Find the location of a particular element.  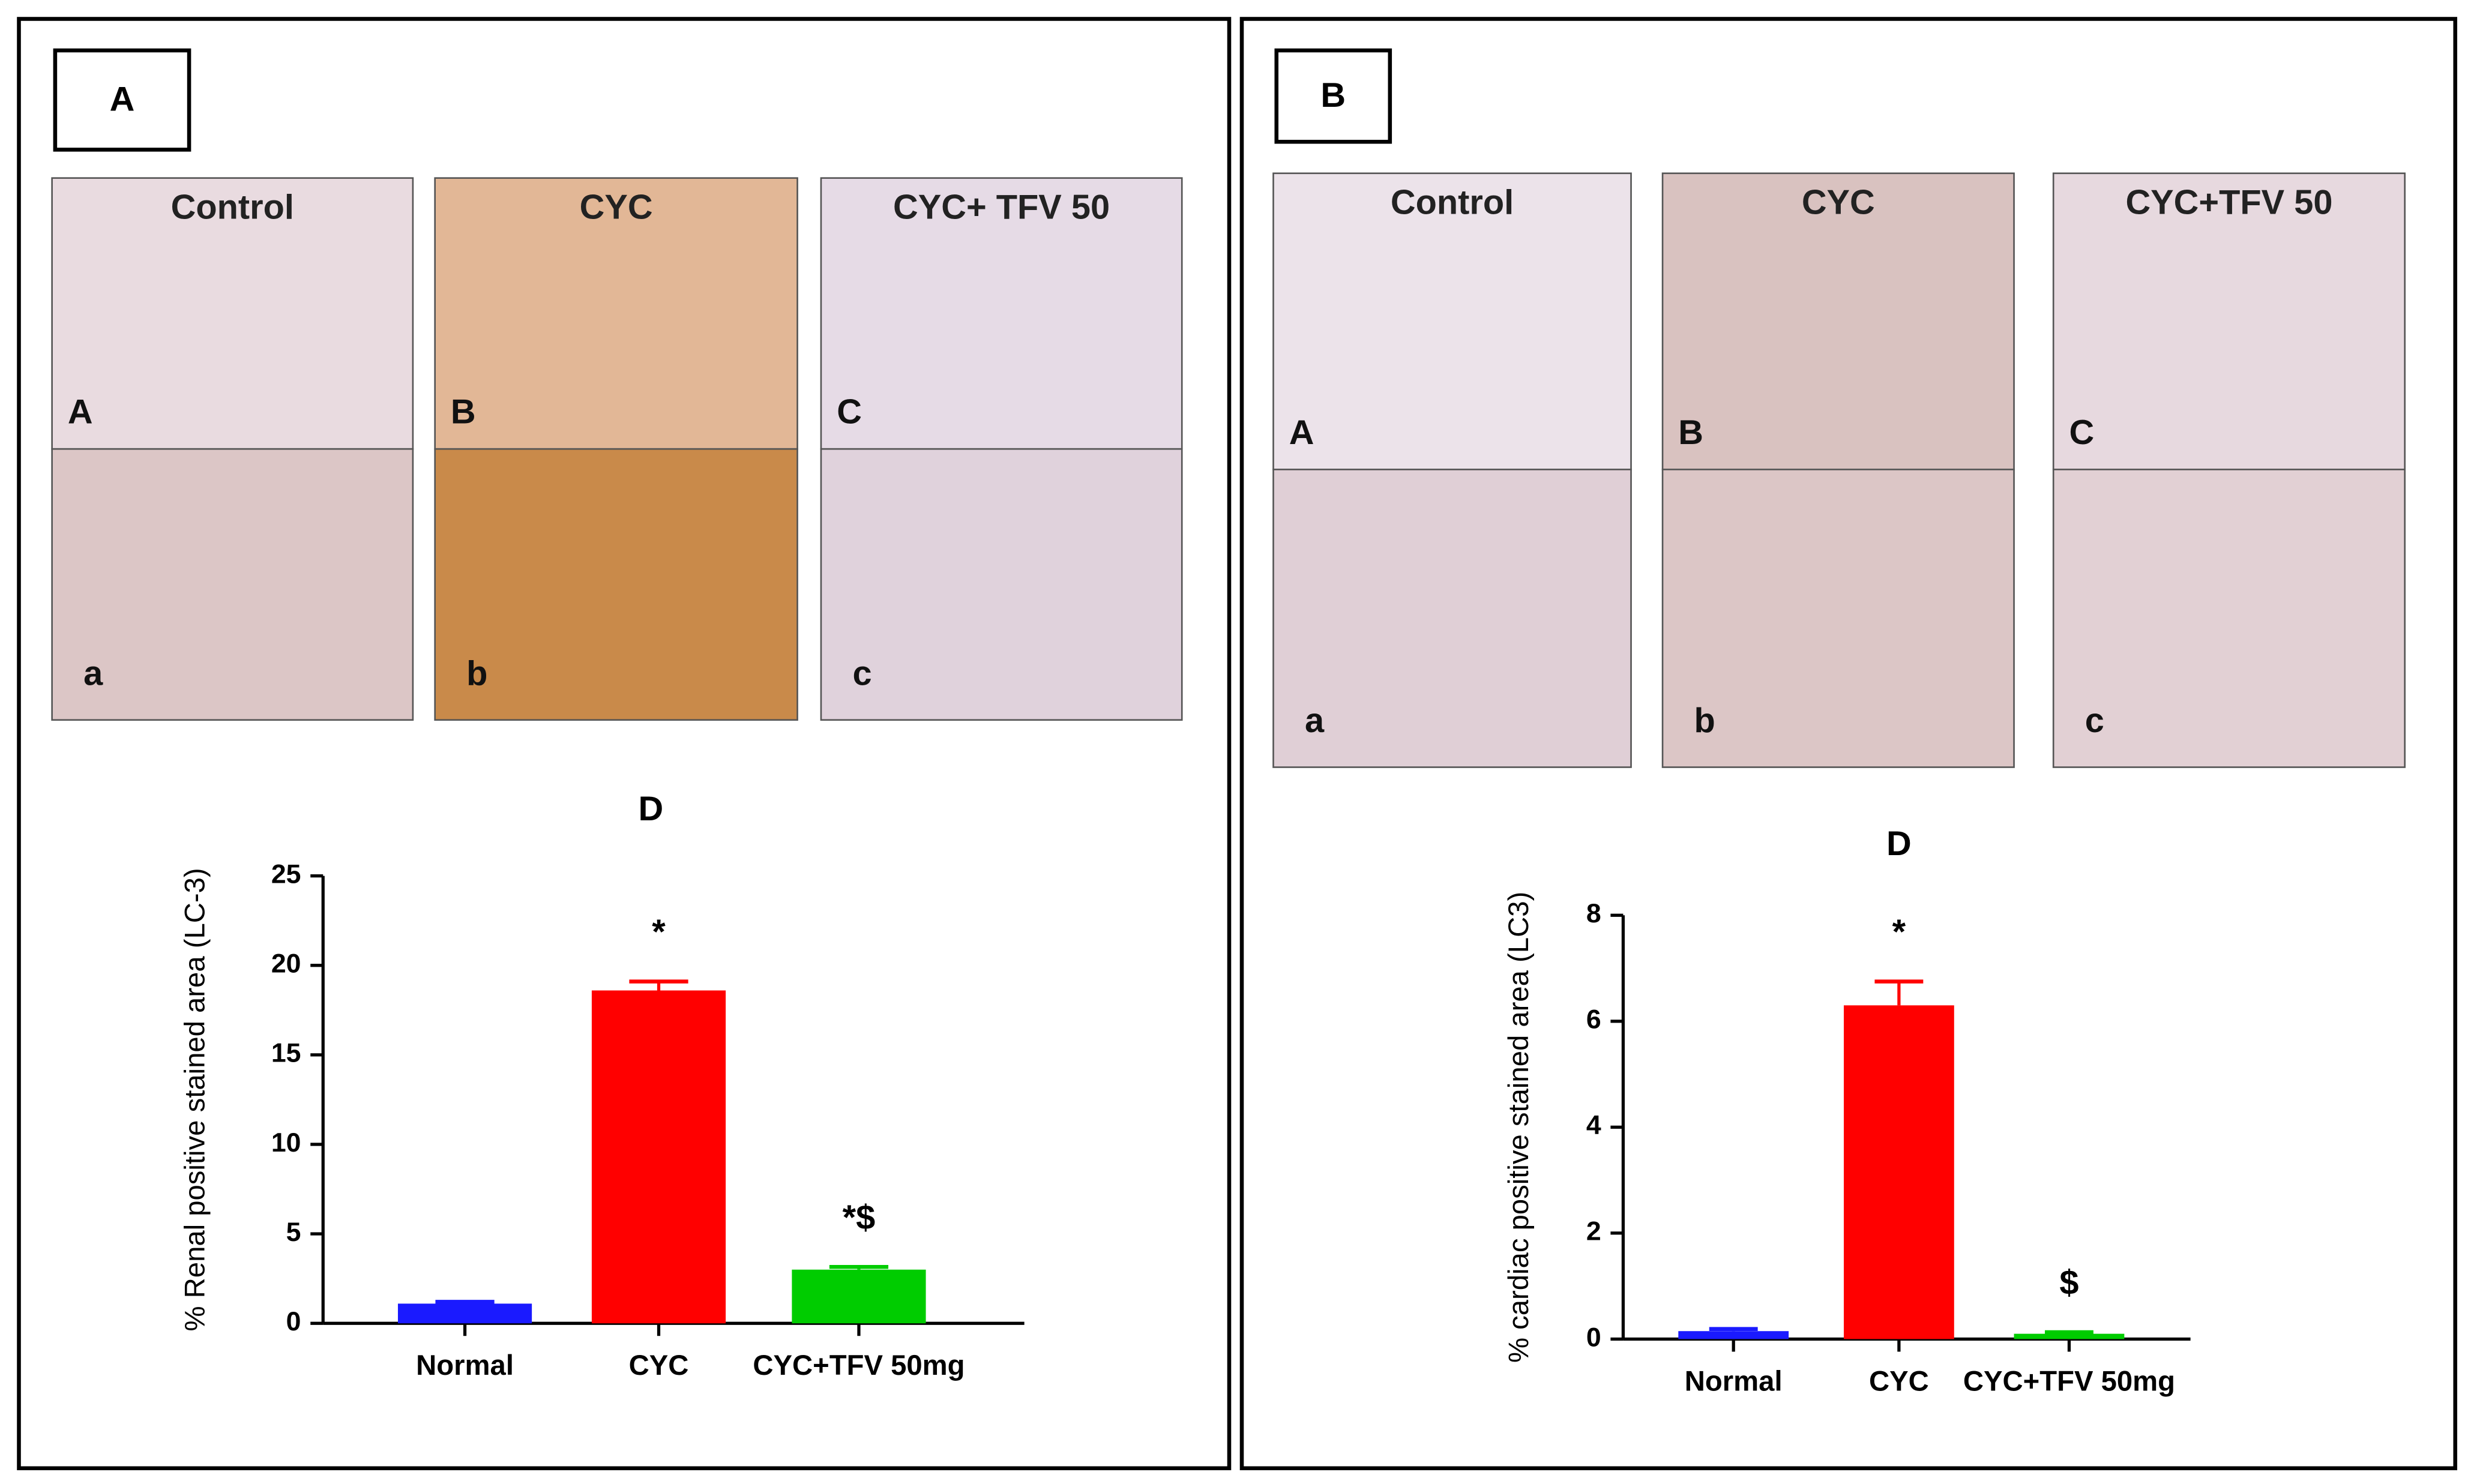

y-tick-label: 15 is located at coordinates (286, 1053).